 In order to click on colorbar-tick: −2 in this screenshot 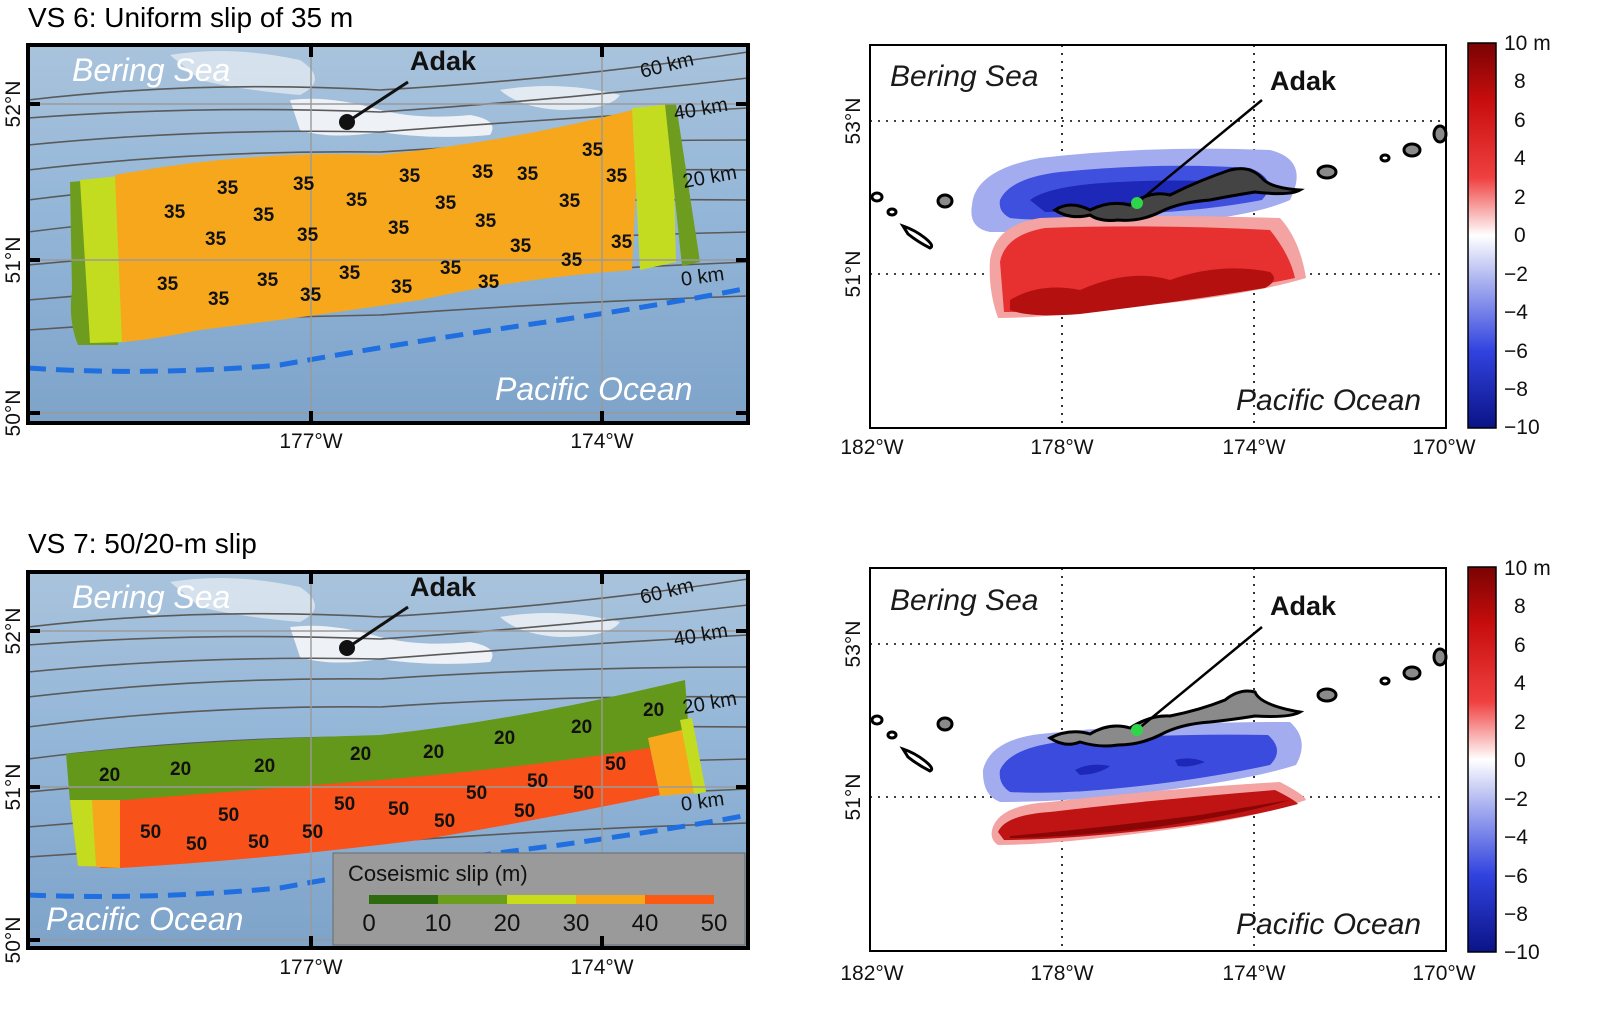, I will do `click(1516, 799)`.